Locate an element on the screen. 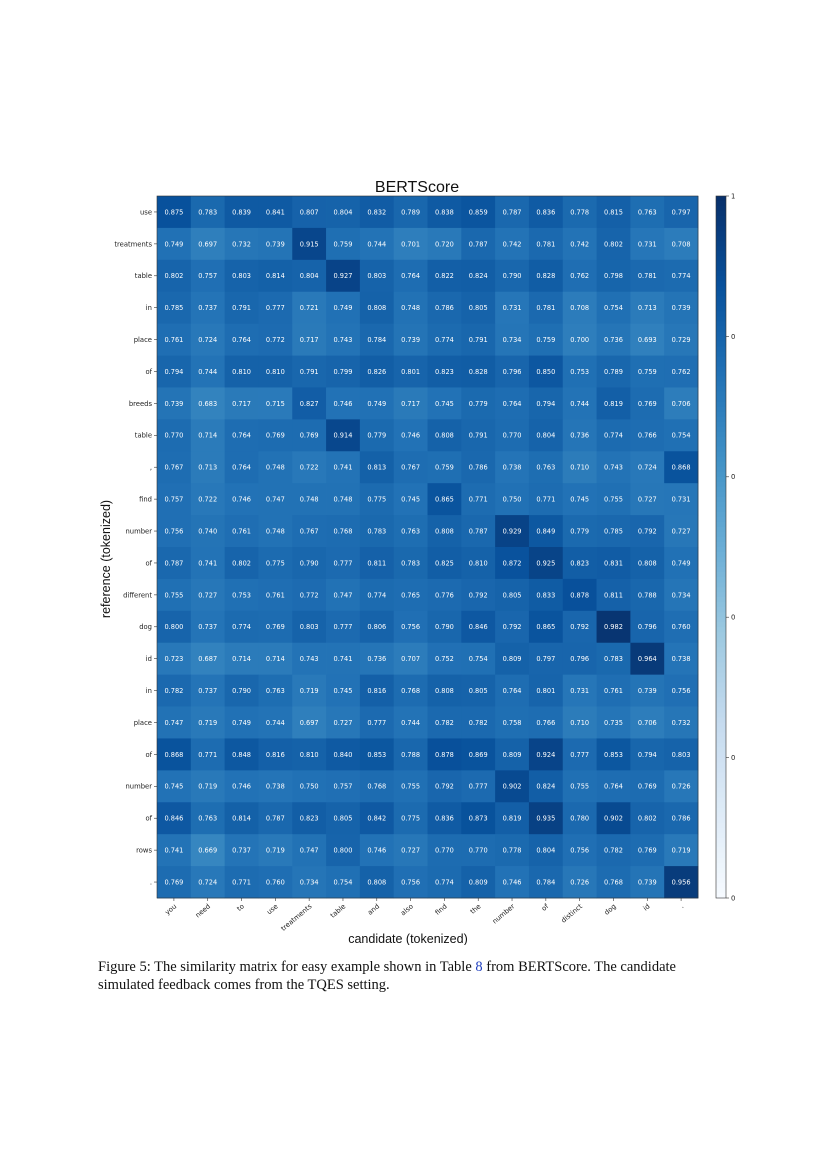 This screenshot has height=1169, width=827. cell-value-label: 0.825 is located at coordinates (444, 563).